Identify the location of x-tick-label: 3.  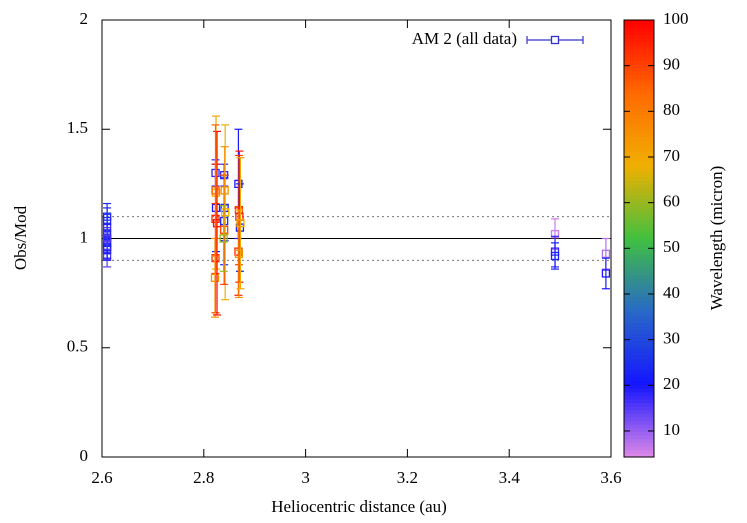
(305, 477).